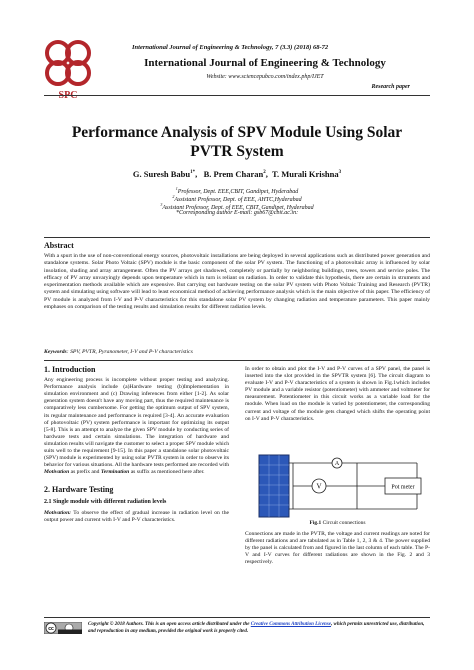 This screenshot has width=474, height=670. What do you see at coordinates (55, 352) in the screenshot?
I see `keywords-label: Keywords` at bounding box center [55, 352].